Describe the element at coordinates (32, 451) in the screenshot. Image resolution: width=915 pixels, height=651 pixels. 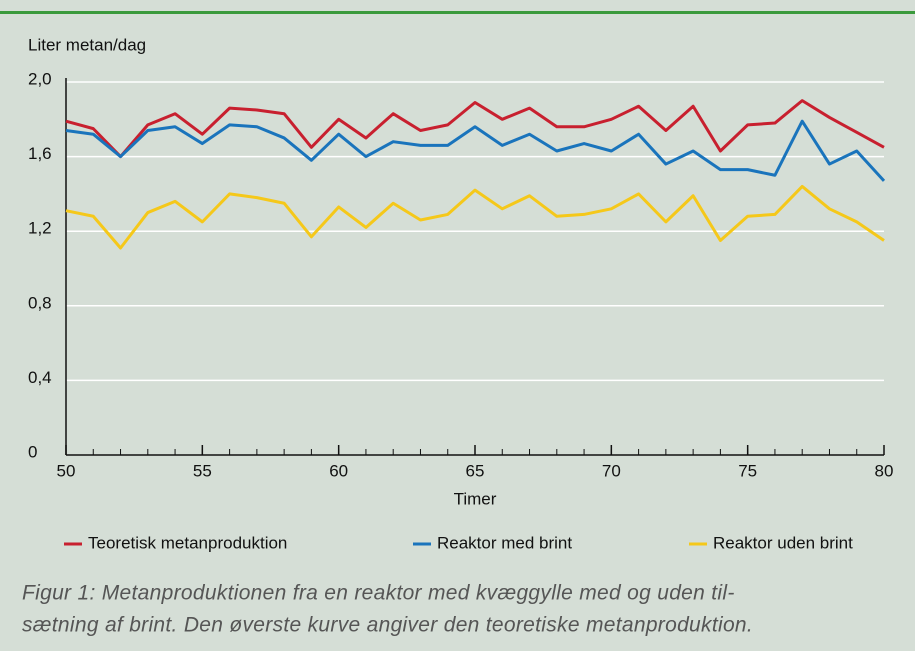
I see `y-tick-label: 0` at that location.